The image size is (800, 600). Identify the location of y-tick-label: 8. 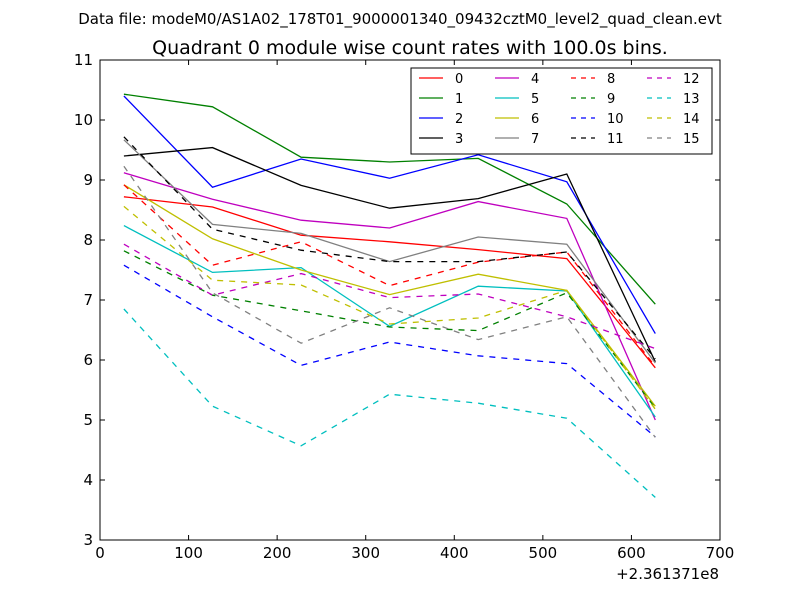
(88, 240).